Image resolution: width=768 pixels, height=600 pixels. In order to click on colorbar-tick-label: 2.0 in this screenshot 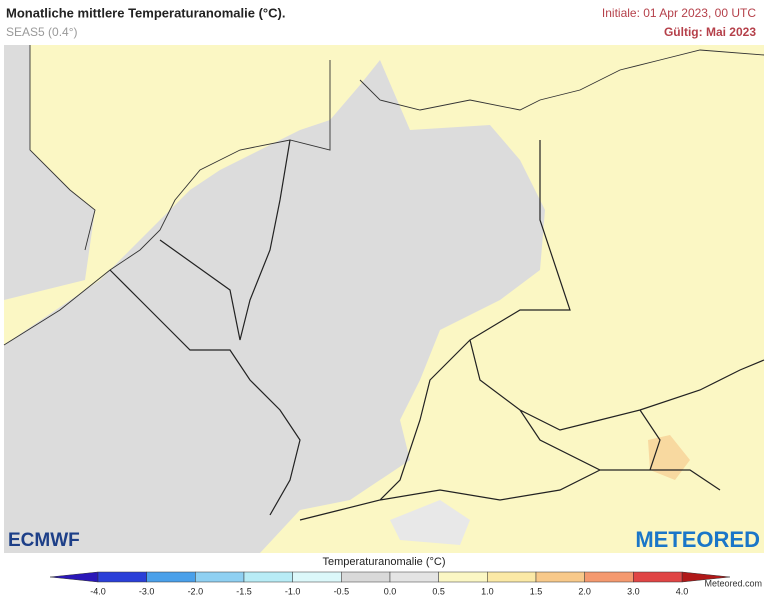, I will do `click(584, 591)`.